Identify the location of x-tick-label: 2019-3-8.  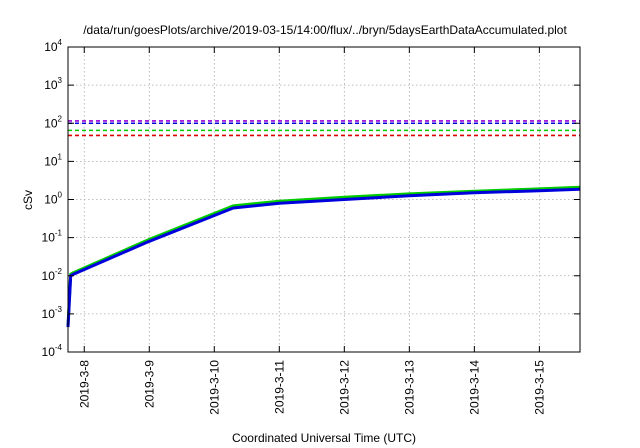
(84, 384).